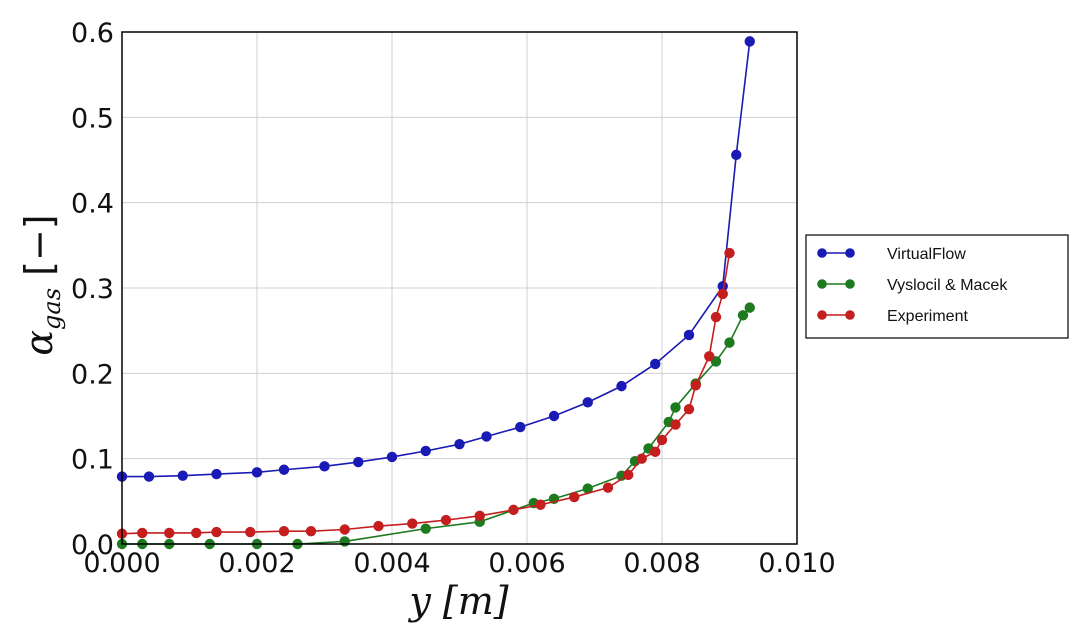 The width and height of the screenshot is (1080, 636). I want to click on x-tick-label: 0.006, so click(526, 563).